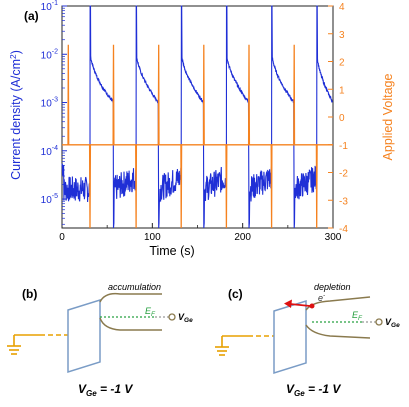  Describe the element at coordinates (152, 237) in the screenshot. I see `x-tick-label: 100` at that location.